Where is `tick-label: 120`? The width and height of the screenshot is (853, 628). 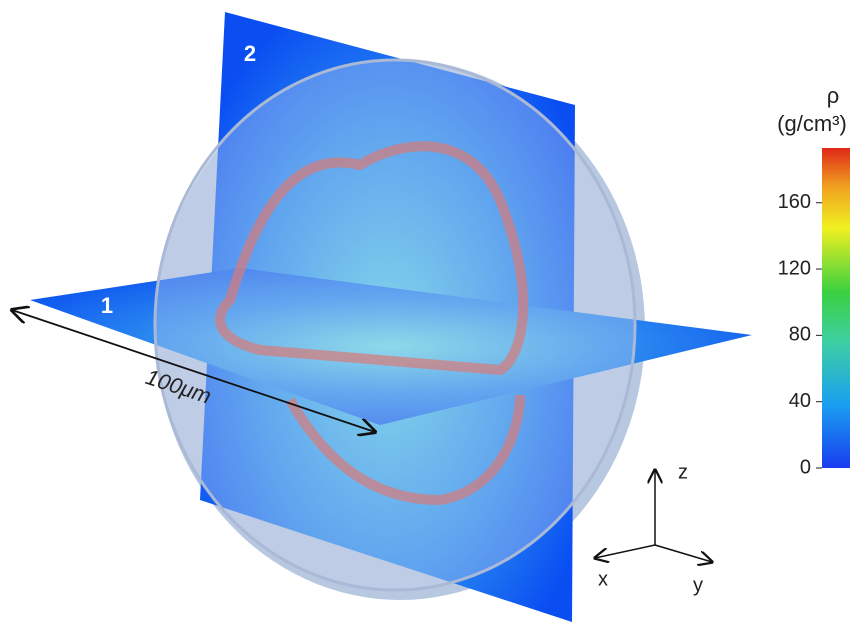 tick-label: 120 is located at coordinates (794, 268).